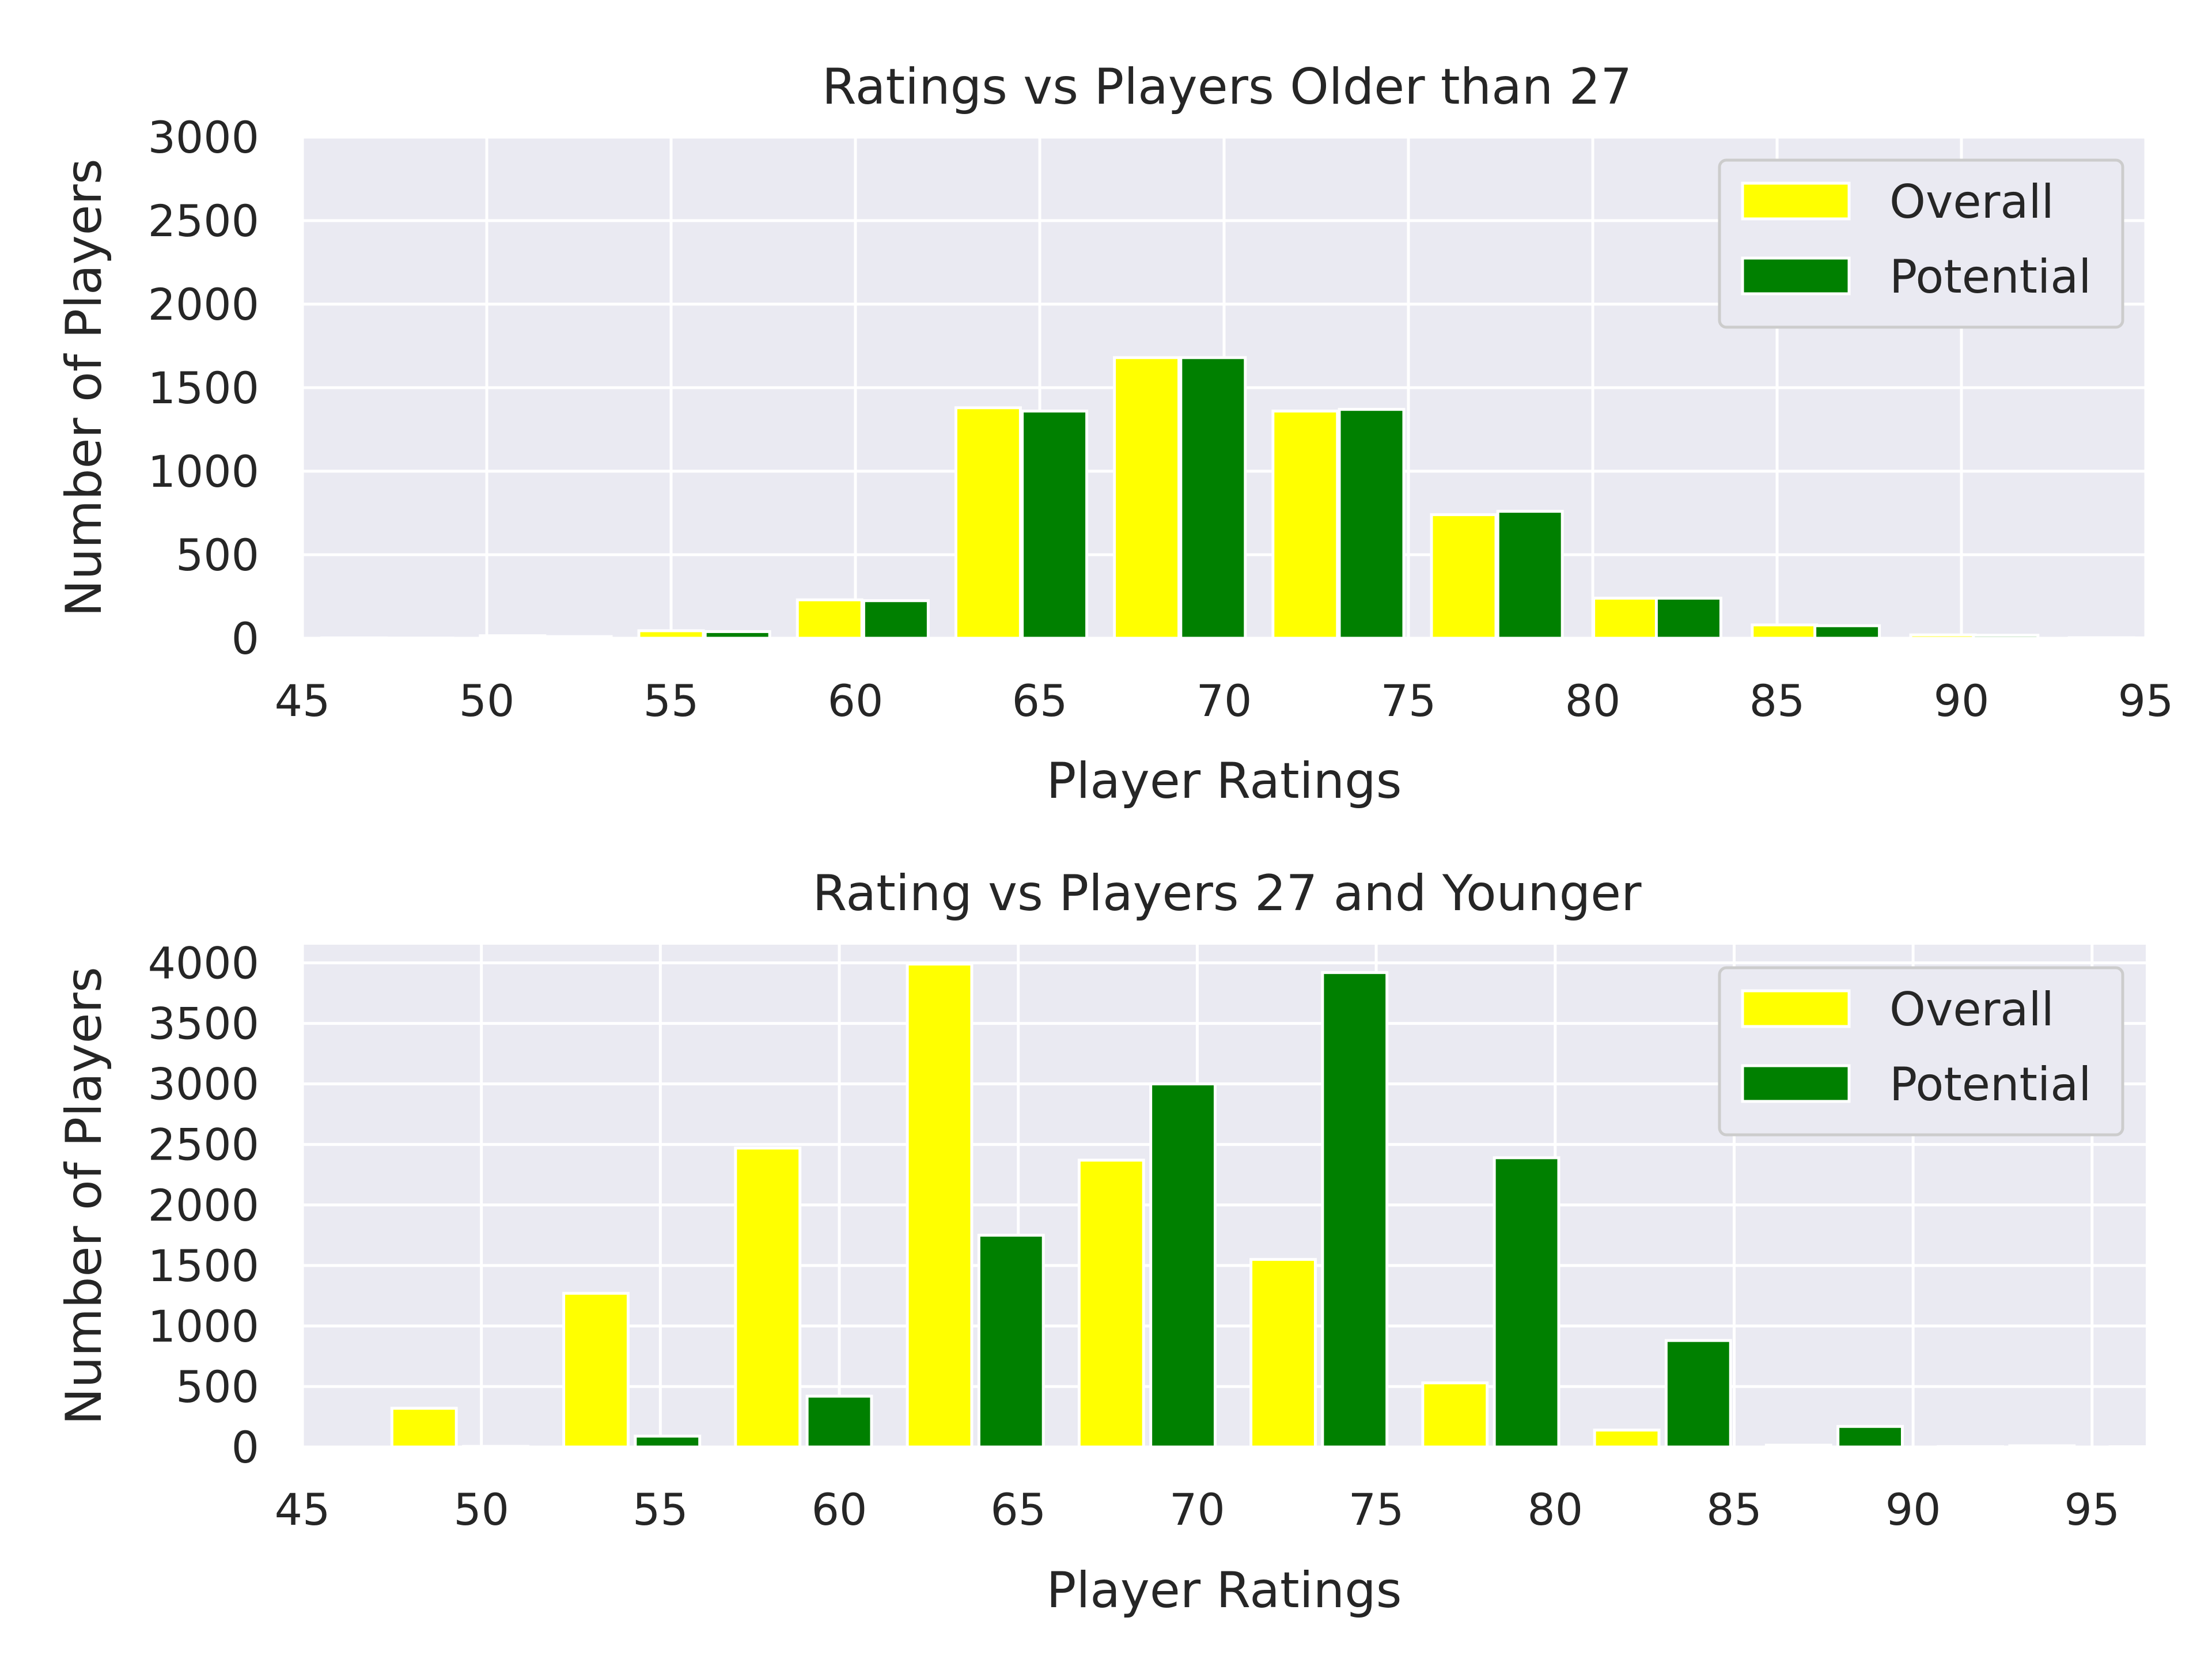 Image resolution: width=2212 pixels, height=1659 pixels. I want to click on bars, so click(1233, 498).